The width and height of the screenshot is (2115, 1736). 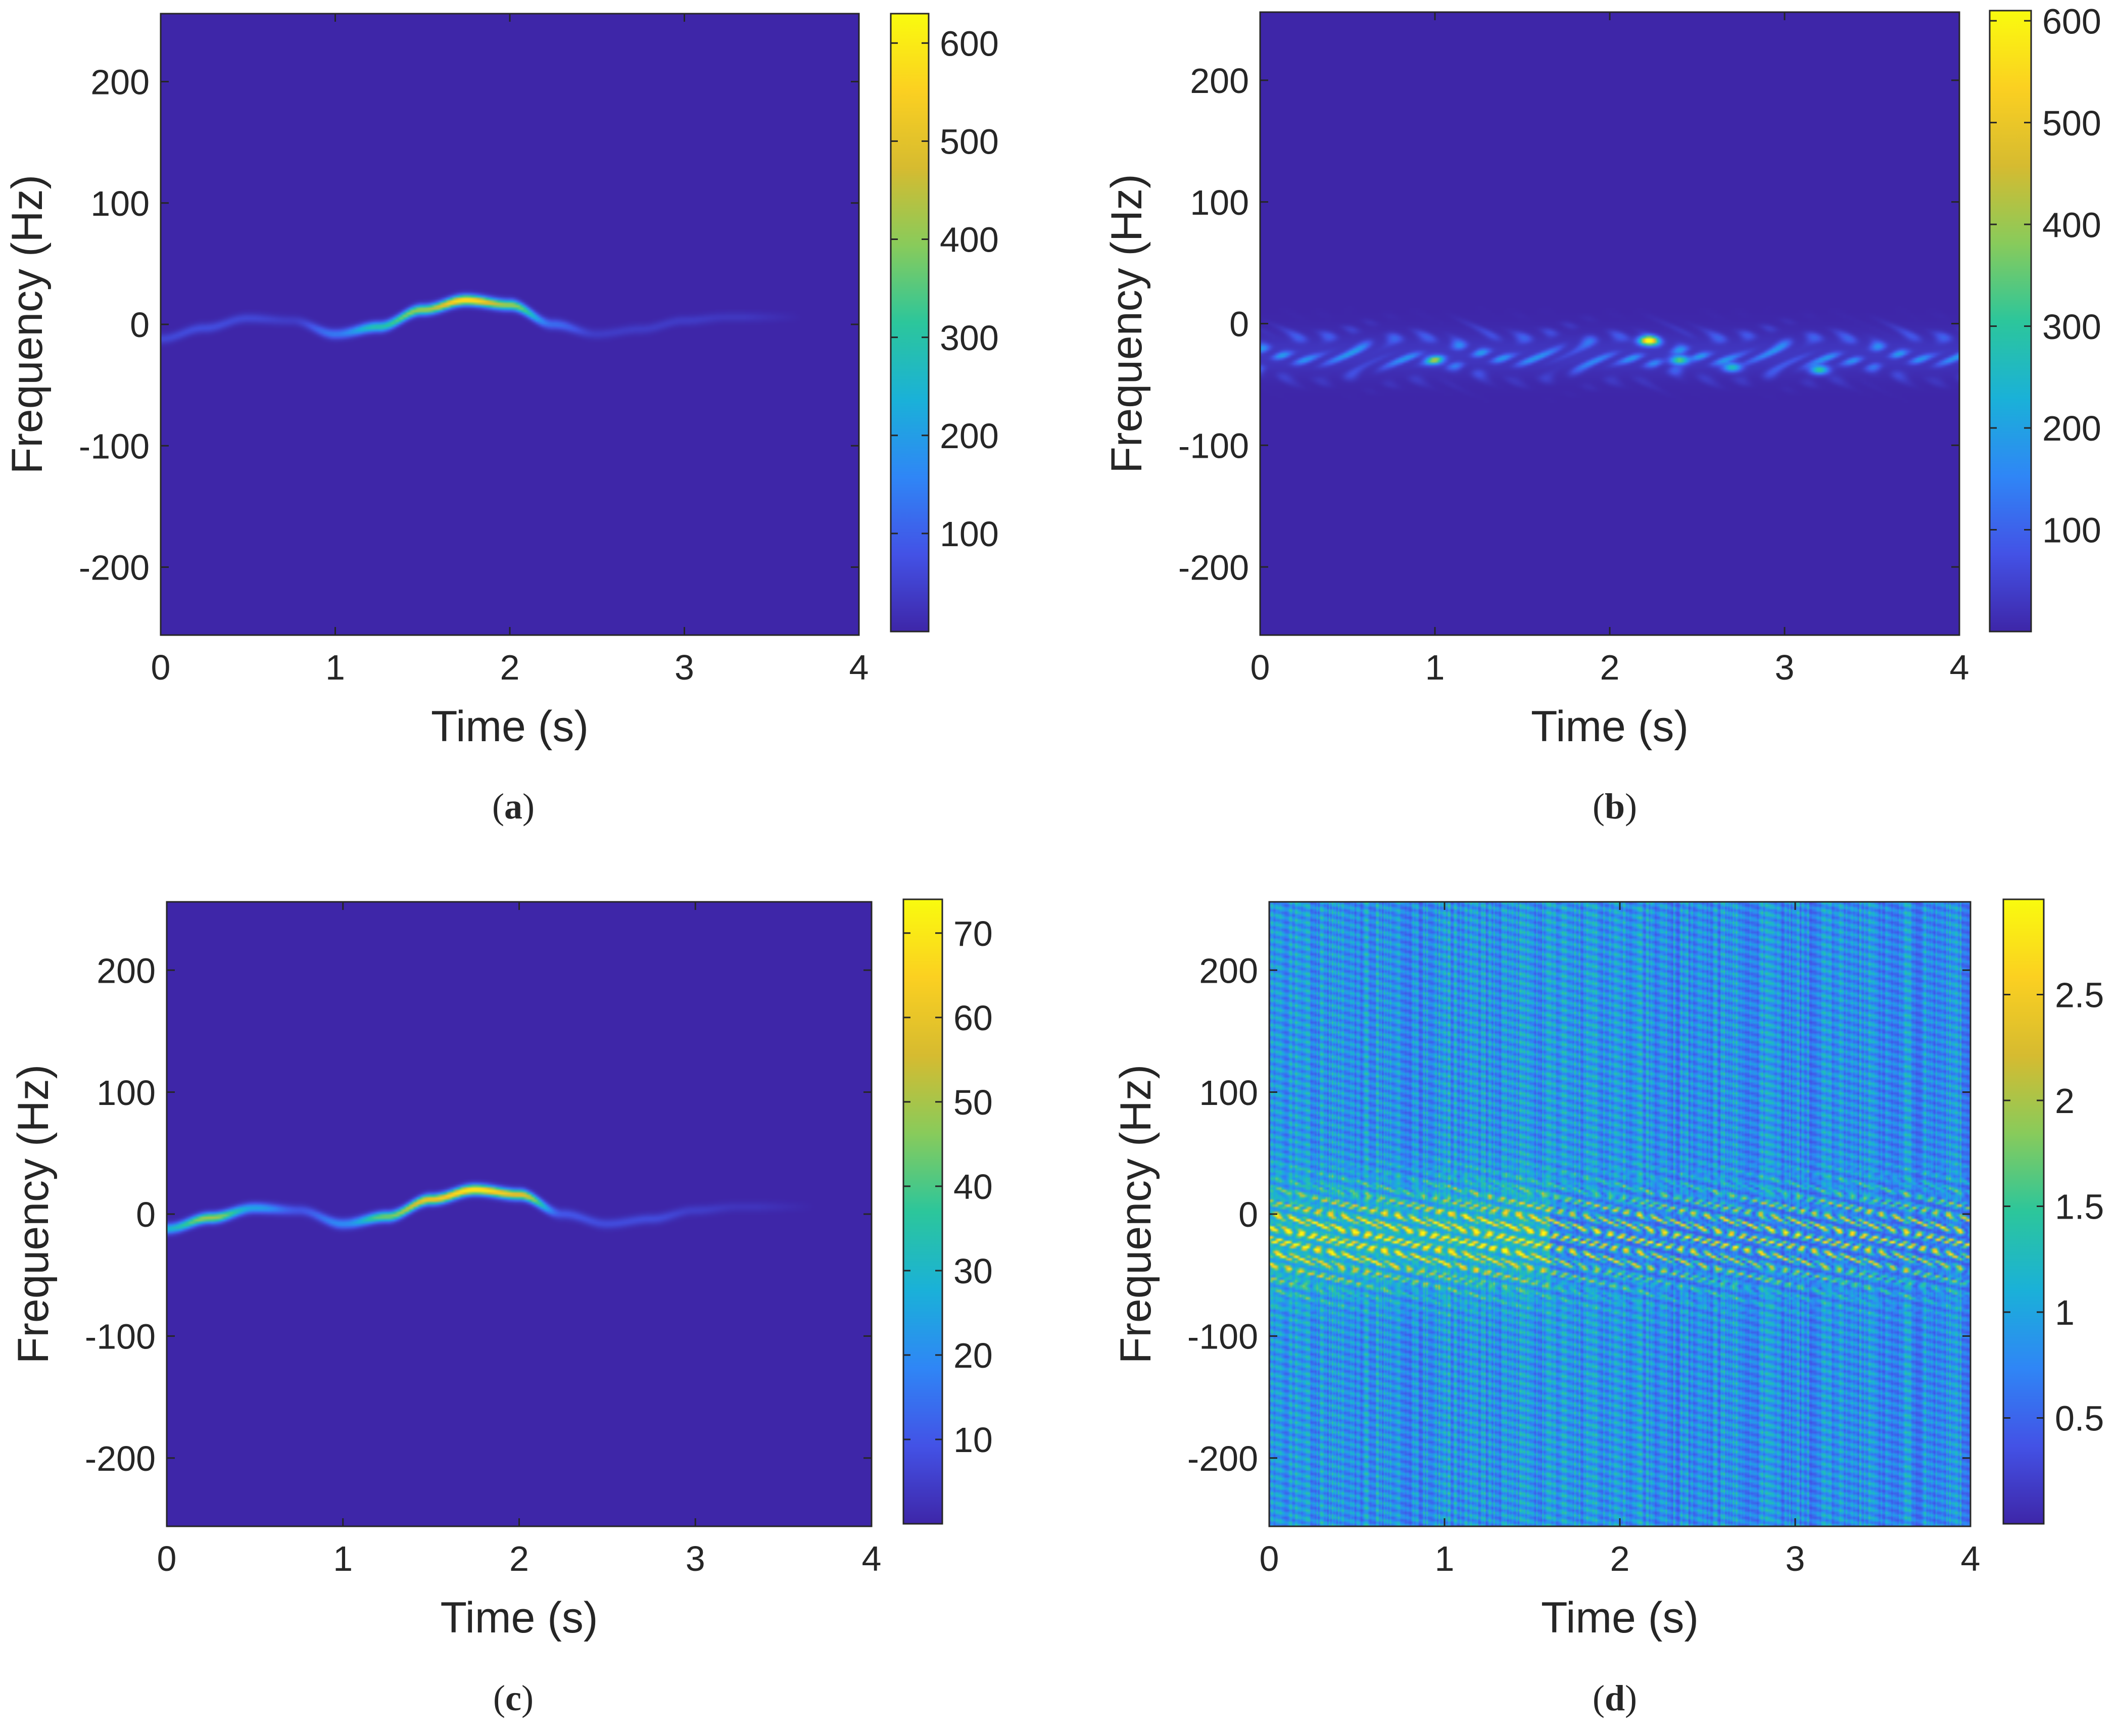 I want to click on colorbar-tick-label: 1, so click(x=2065, y=1312).